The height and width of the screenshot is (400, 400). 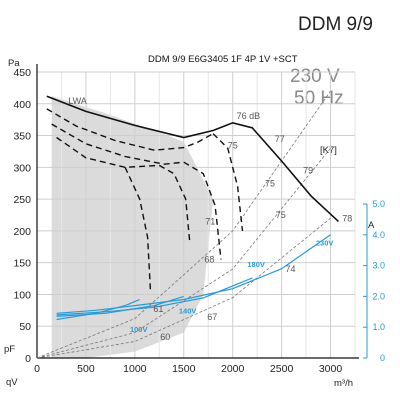 I want to click on y-axis-label: pF, so click(x=9, y=349).